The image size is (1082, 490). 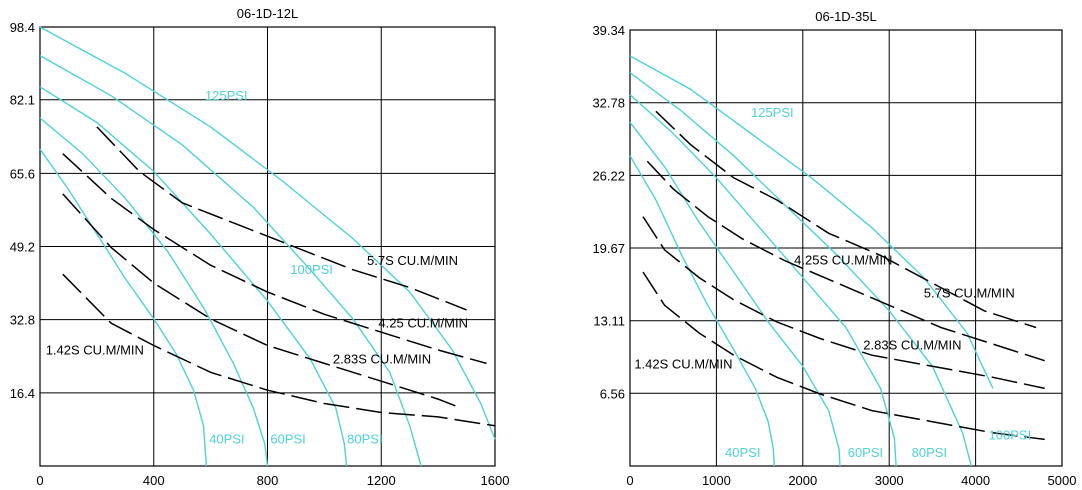 I want to click on chart-title: 06-1D-35L, so click(x=845, y=16).